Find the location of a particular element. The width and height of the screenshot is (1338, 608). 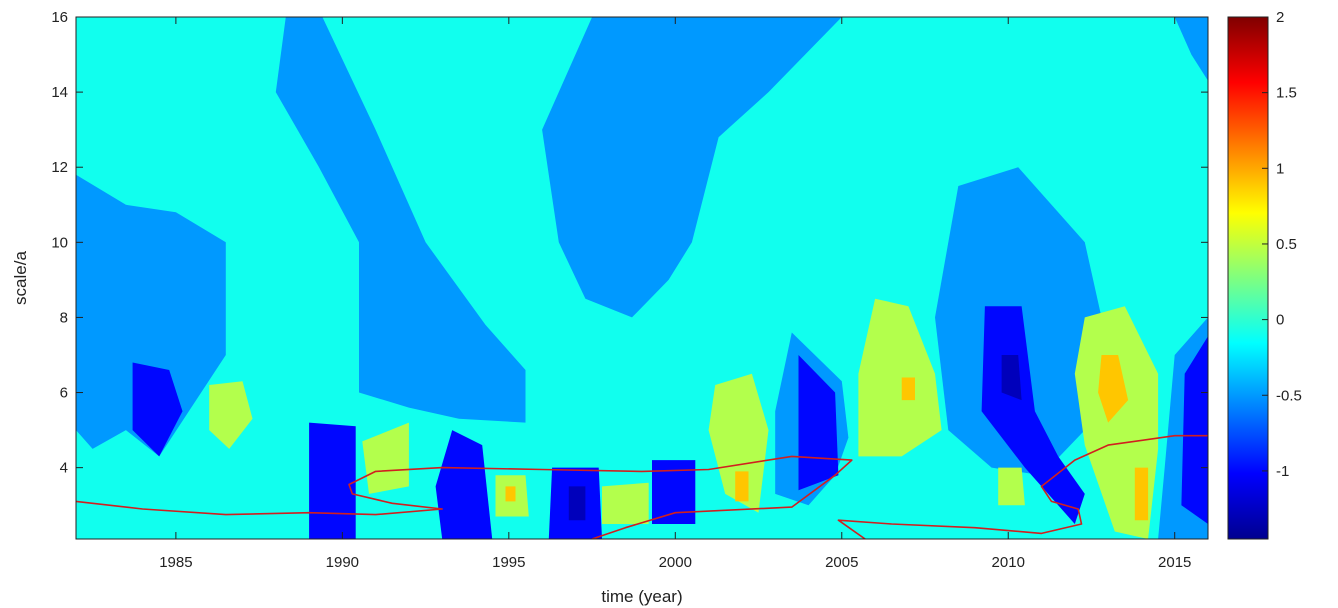

y-tick-label-6: 6 is located at coordinates (64, 393).